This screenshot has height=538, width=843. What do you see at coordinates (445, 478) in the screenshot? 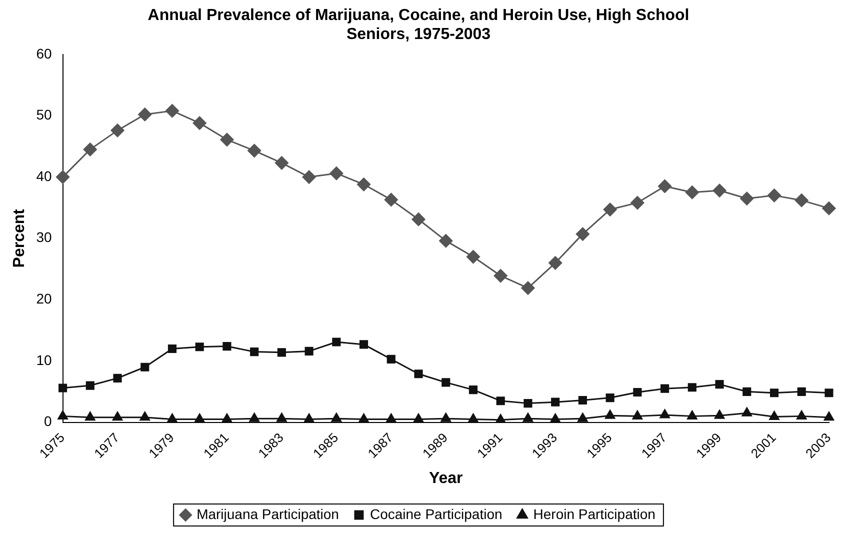
I see `x-axis-title: Year` at bounding box center [445, 478].